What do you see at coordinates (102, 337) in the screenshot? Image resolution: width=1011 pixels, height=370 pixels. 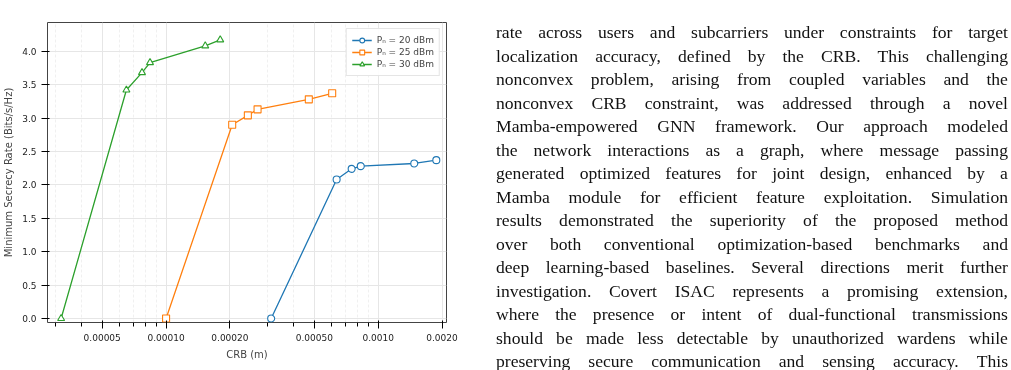 I see `x-tick-label: 0.00005` at bounding box center [102, 337].